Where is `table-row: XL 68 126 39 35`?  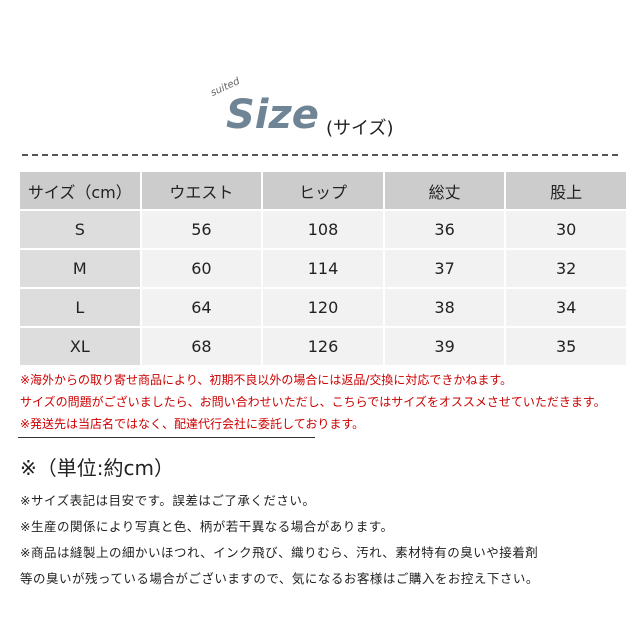
table-row: XL 68 126 39 35 is located at coordinates (323, 346).